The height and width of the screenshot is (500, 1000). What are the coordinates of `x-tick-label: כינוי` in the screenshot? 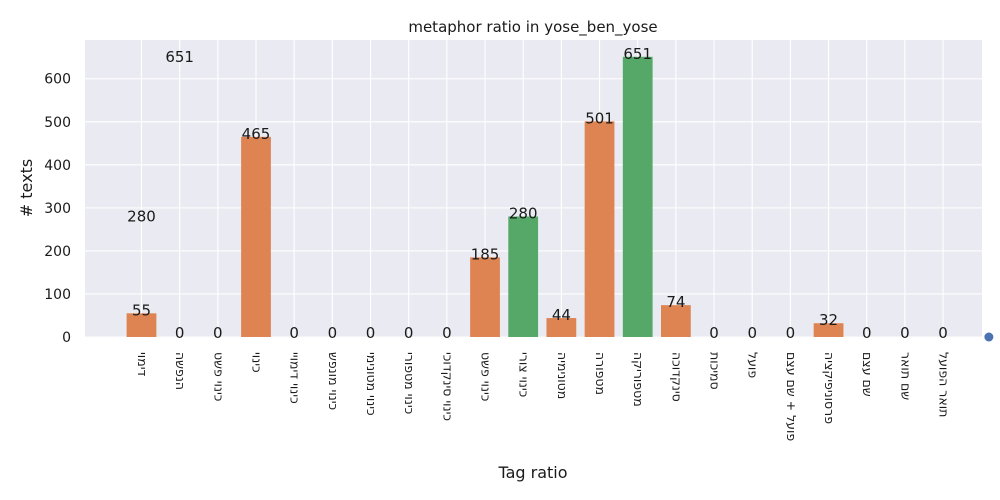 It's located at (257, 362).